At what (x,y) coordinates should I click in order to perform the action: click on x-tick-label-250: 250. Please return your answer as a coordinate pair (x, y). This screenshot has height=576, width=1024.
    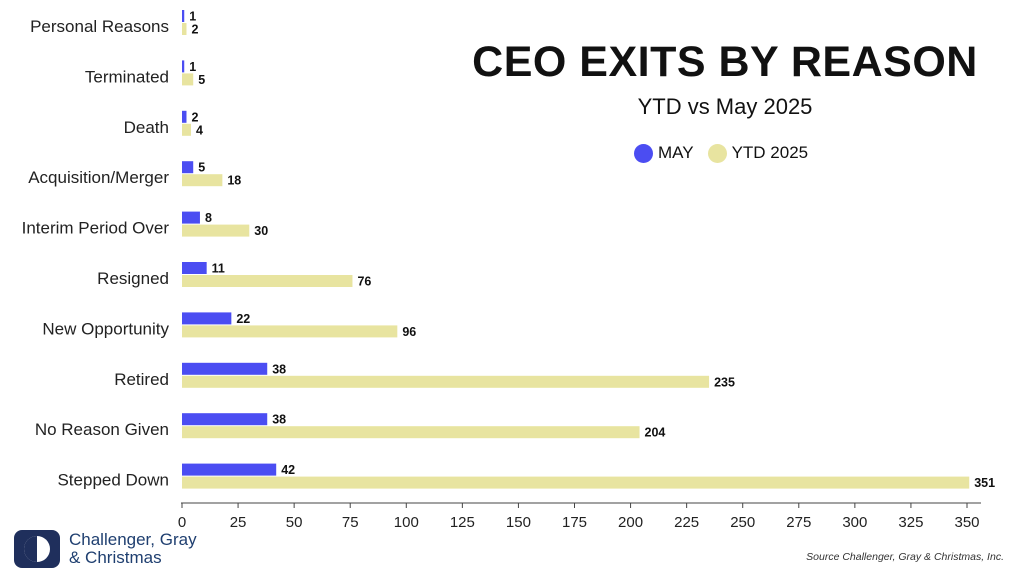
    Looking at the image, I should click on (742, 522).